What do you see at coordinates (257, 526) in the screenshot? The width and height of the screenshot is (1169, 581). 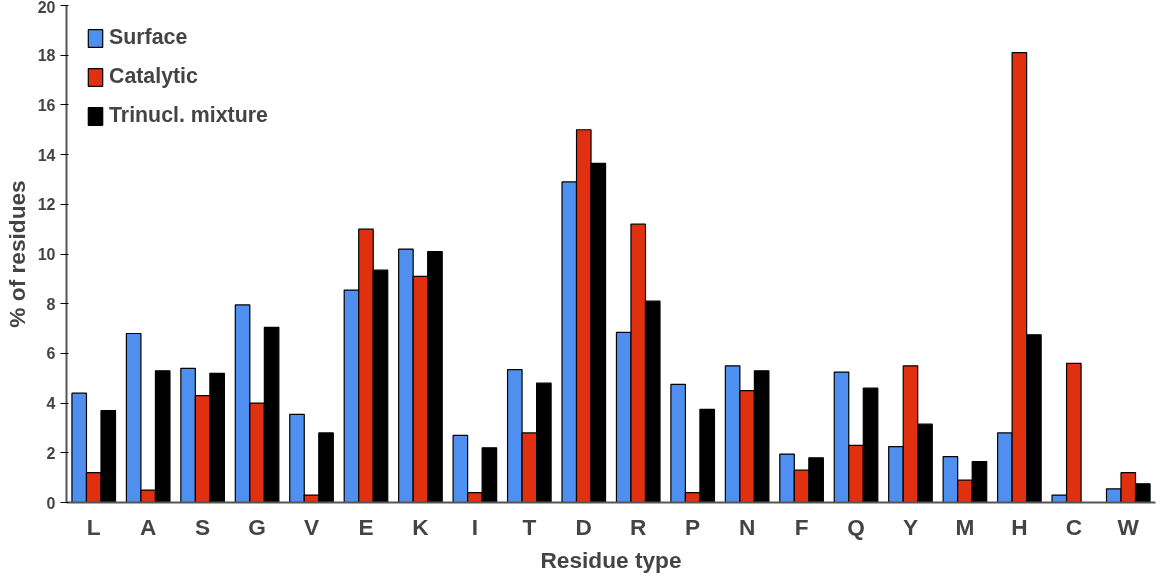 I see `x-tick-label: G` at bounding box center [257, 526].